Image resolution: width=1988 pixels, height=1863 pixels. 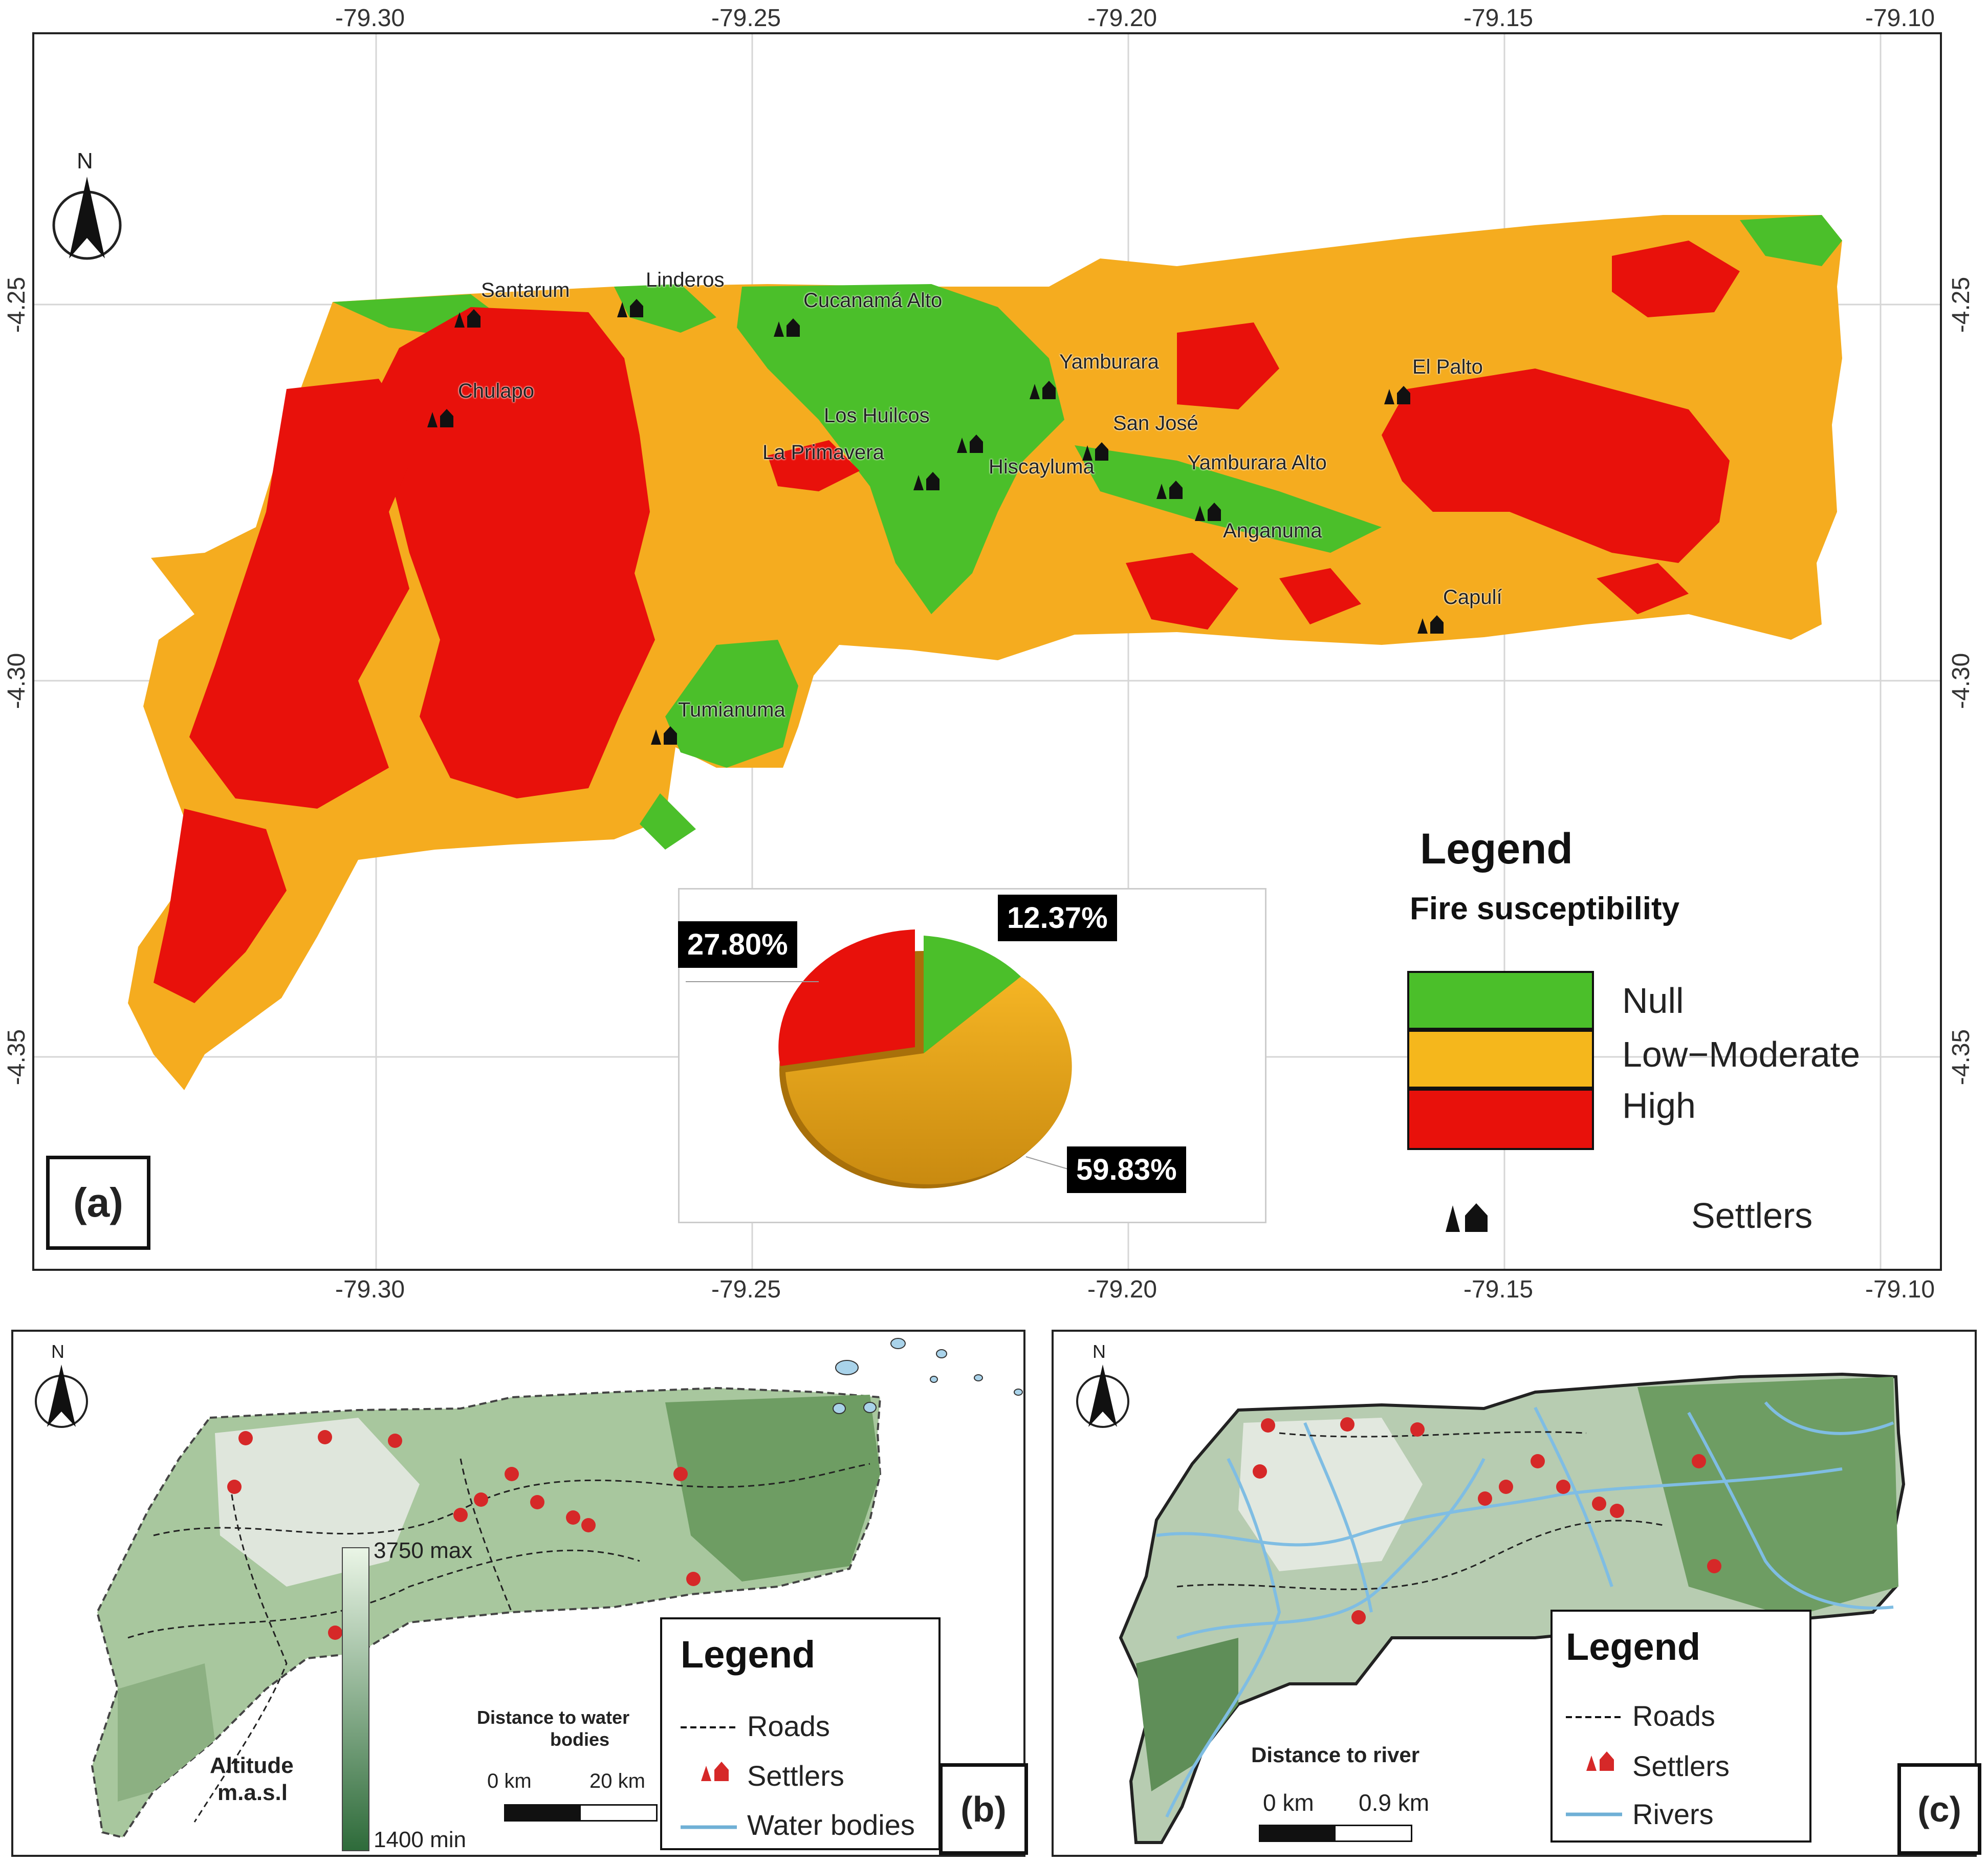 I want to click on town-chulapo: Chulapo, so click(x=496, y=391).